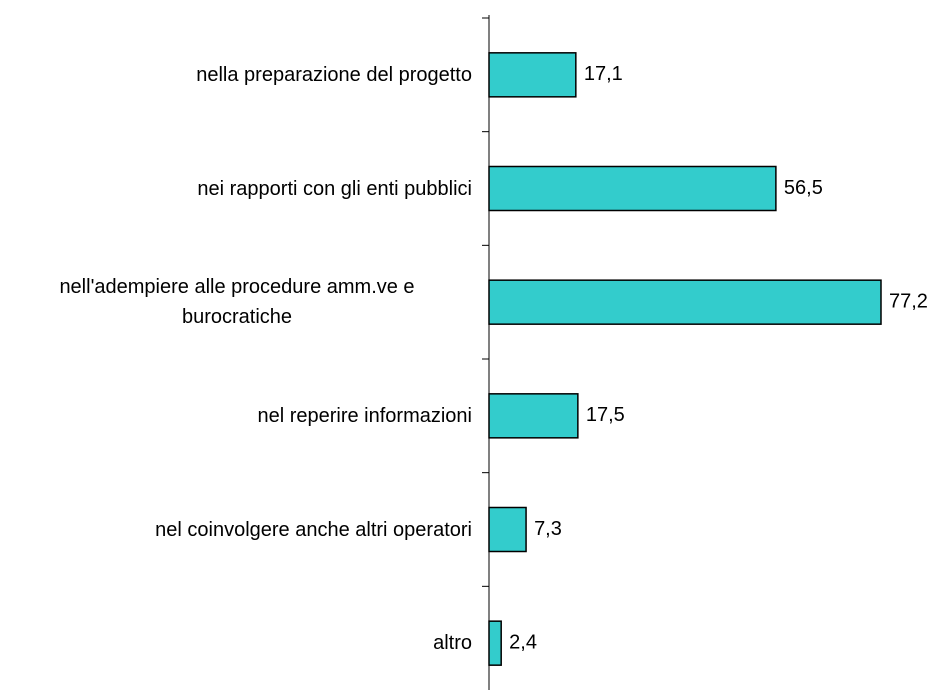  I want to click on value-label: 17,5, so click(605, 415).